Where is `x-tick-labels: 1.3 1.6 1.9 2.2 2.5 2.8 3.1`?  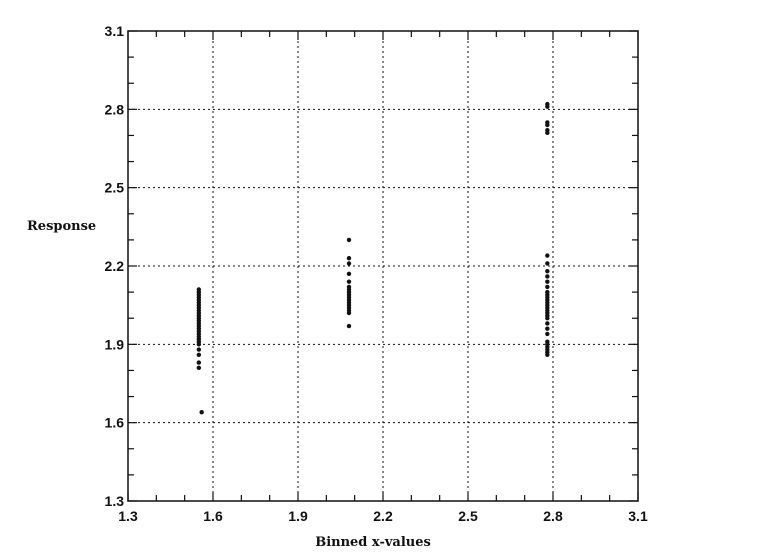
x-tick-labels: 1.3 1.6 1.9 2.2 2.5 2.8 3.1 is located at coordinates (383, 516).